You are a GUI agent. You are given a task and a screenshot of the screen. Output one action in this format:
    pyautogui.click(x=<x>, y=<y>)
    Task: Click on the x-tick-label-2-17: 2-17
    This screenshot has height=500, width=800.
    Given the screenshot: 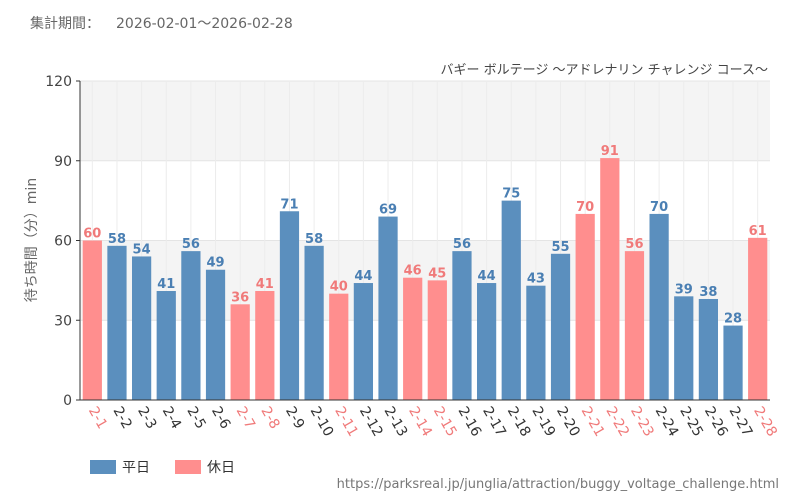 What is the action you would take?
    pyautogui.click(x=494, y=422)
    